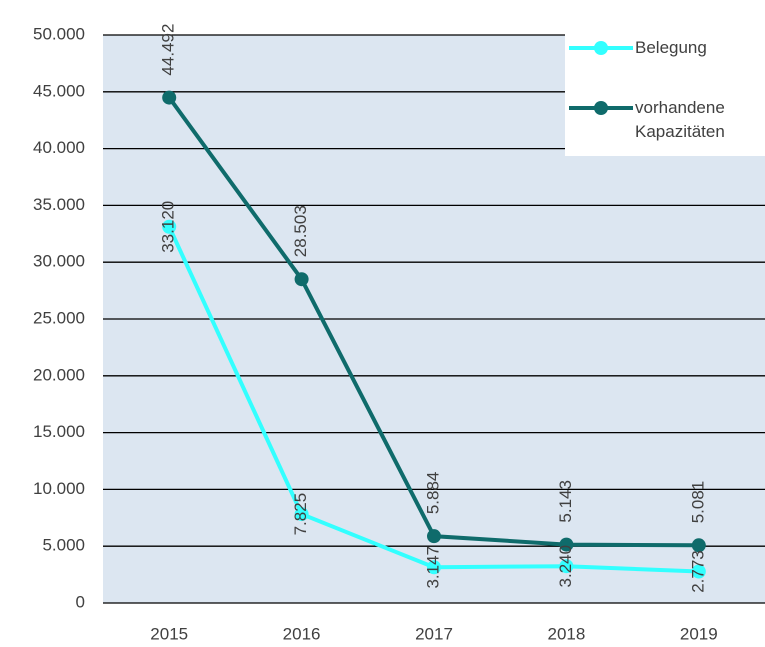 The height and width of the screenshot is (647, 765). I want to click on x-tick-label: 2017, so click(434, 633).